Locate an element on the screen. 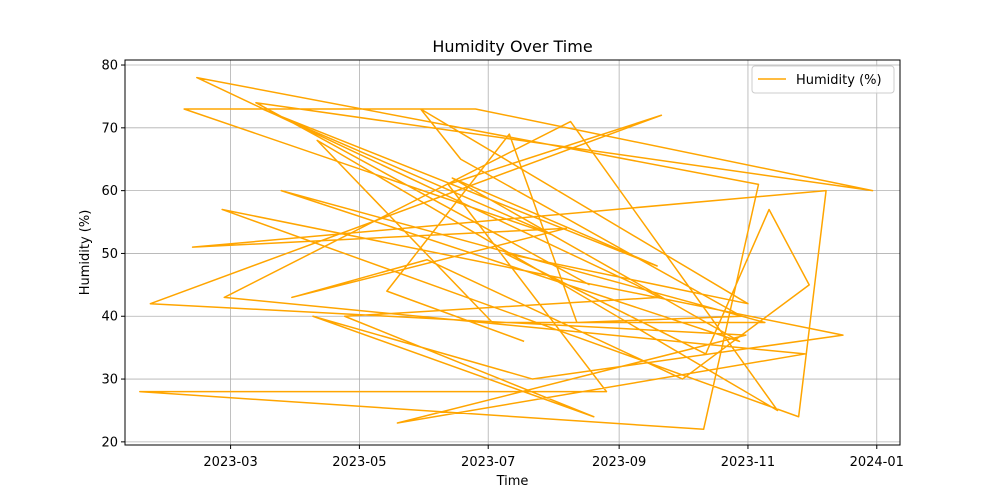 The width and height of the screenshot is (1000, 500). y-tick-label: 50 is located at coordinates (109, 254).